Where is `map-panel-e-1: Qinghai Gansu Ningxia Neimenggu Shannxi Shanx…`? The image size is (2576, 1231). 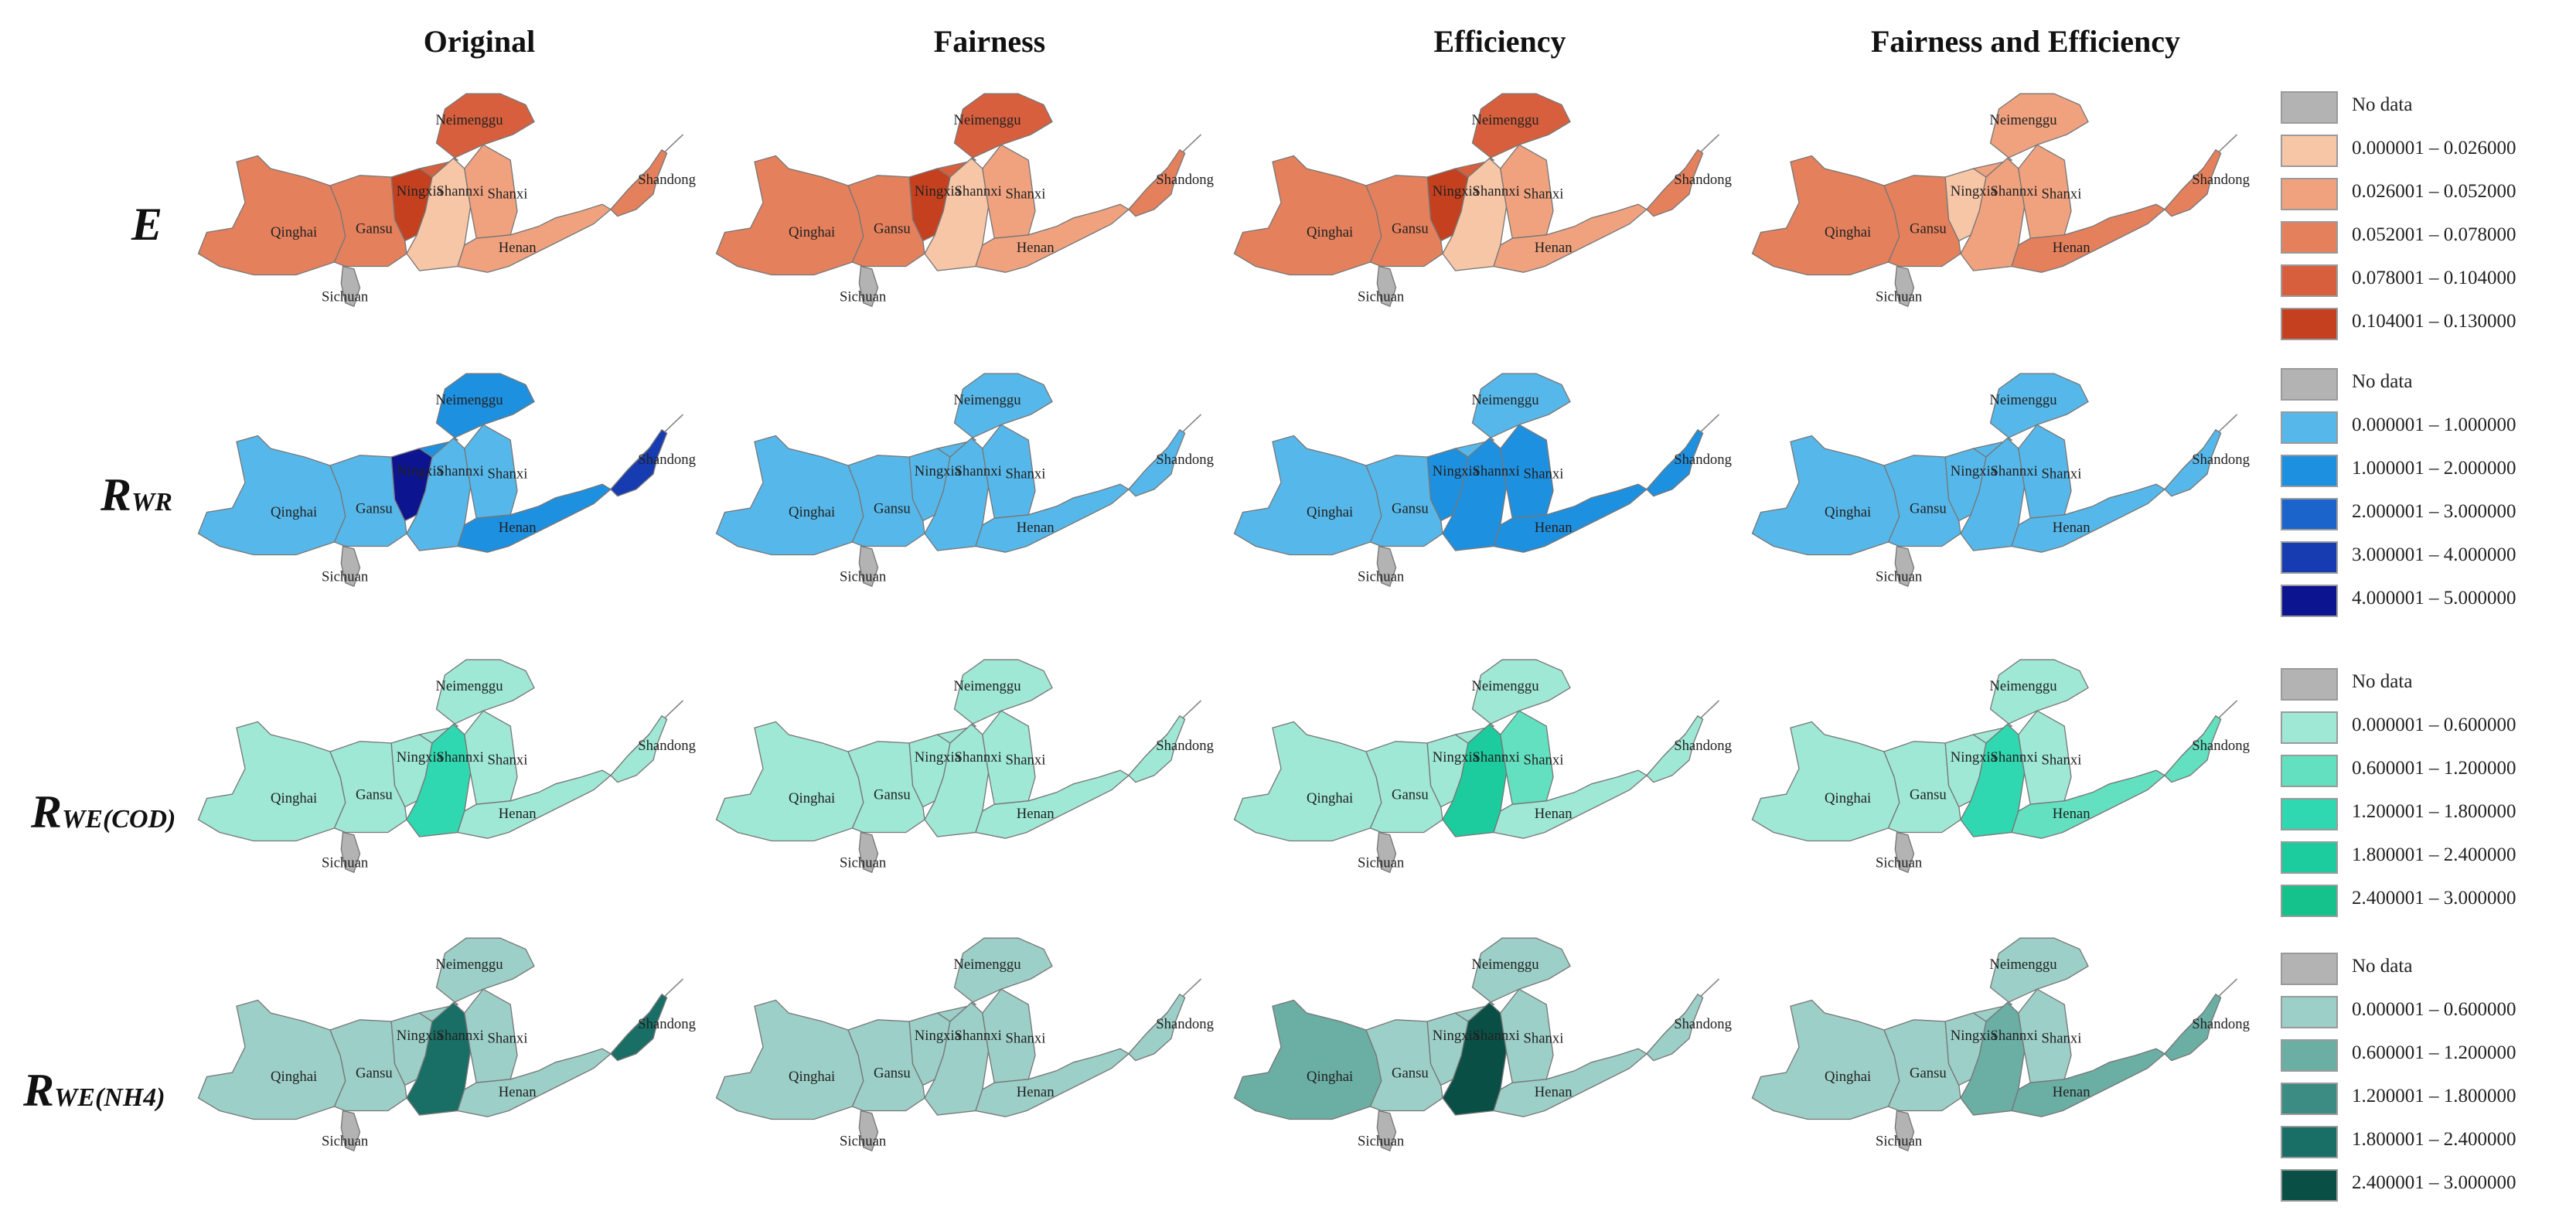
map-panel-e-1: Qinghai Gansu Ningxia Neimenggu Shannxi Shanx… is located at coordinates (962, 213).